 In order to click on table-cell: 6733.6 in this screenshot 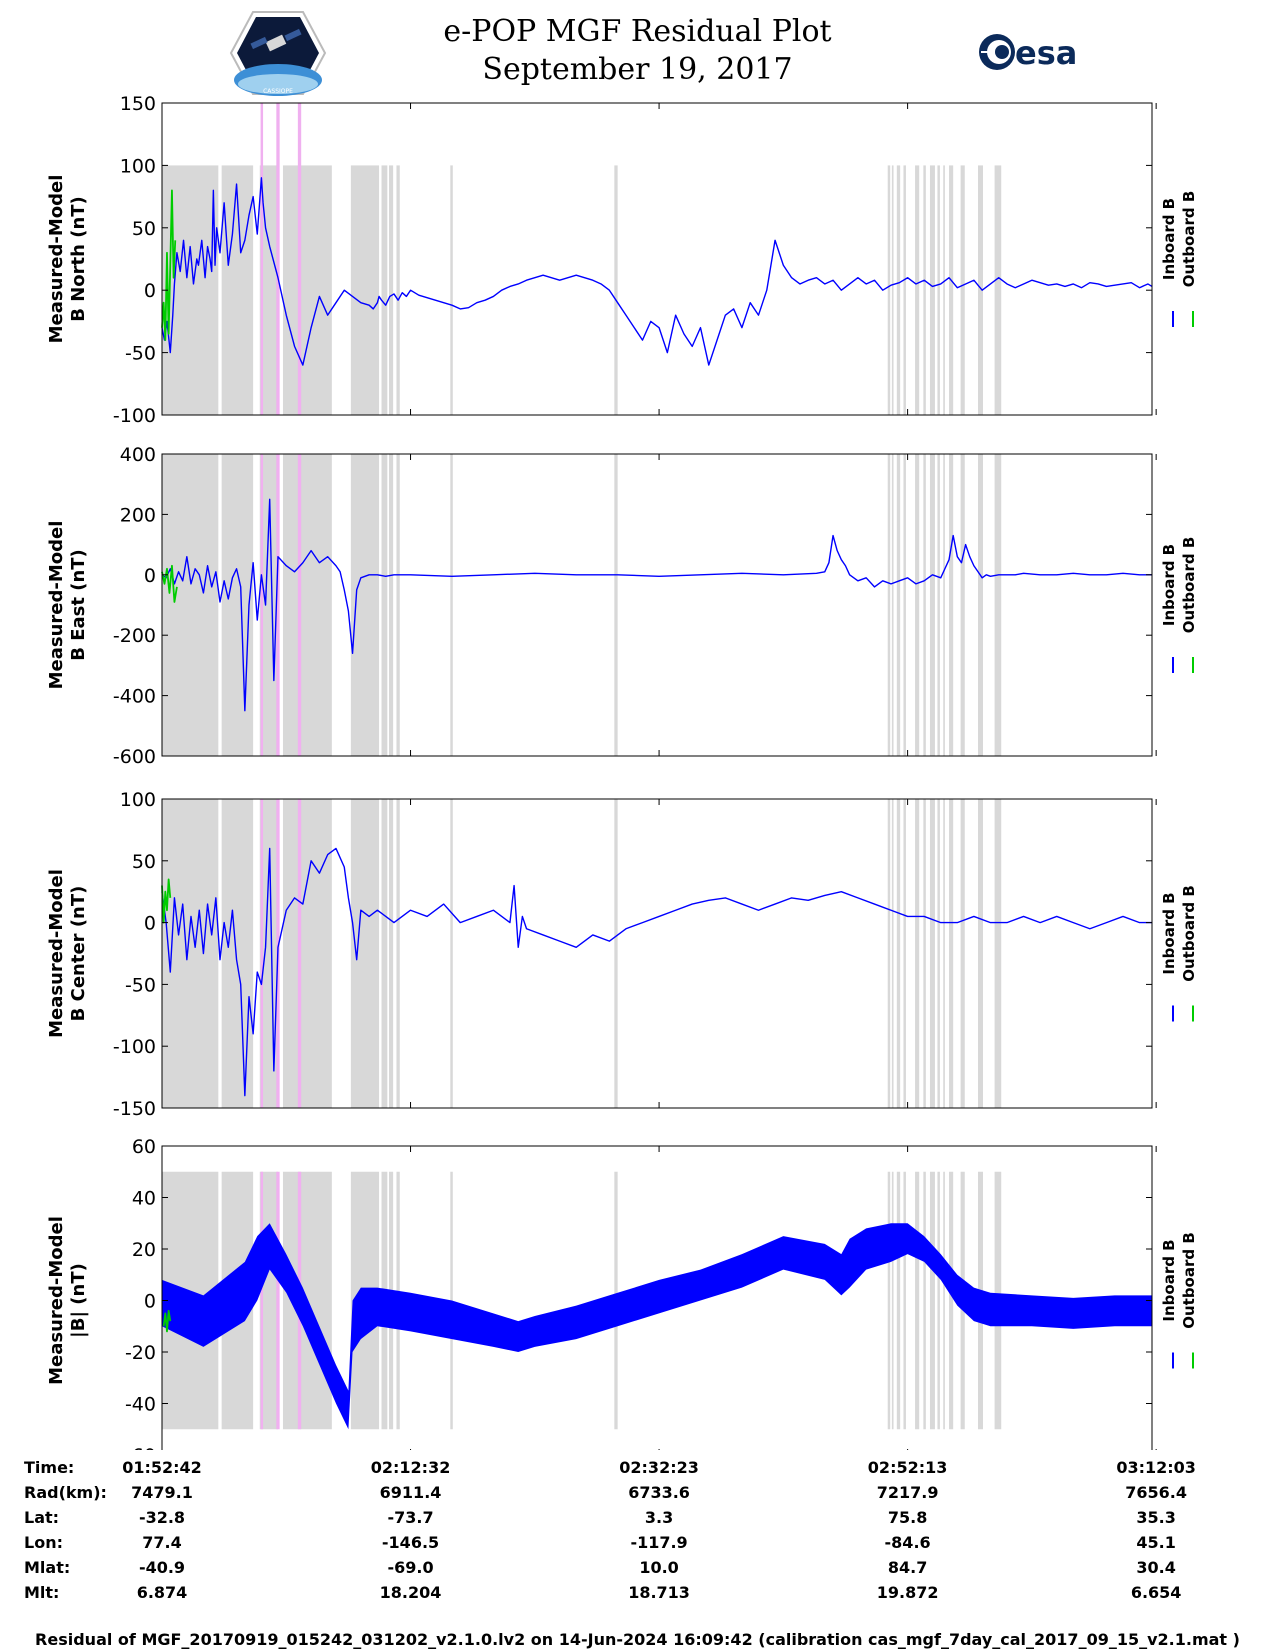, I will do `click(659, 1492)`.